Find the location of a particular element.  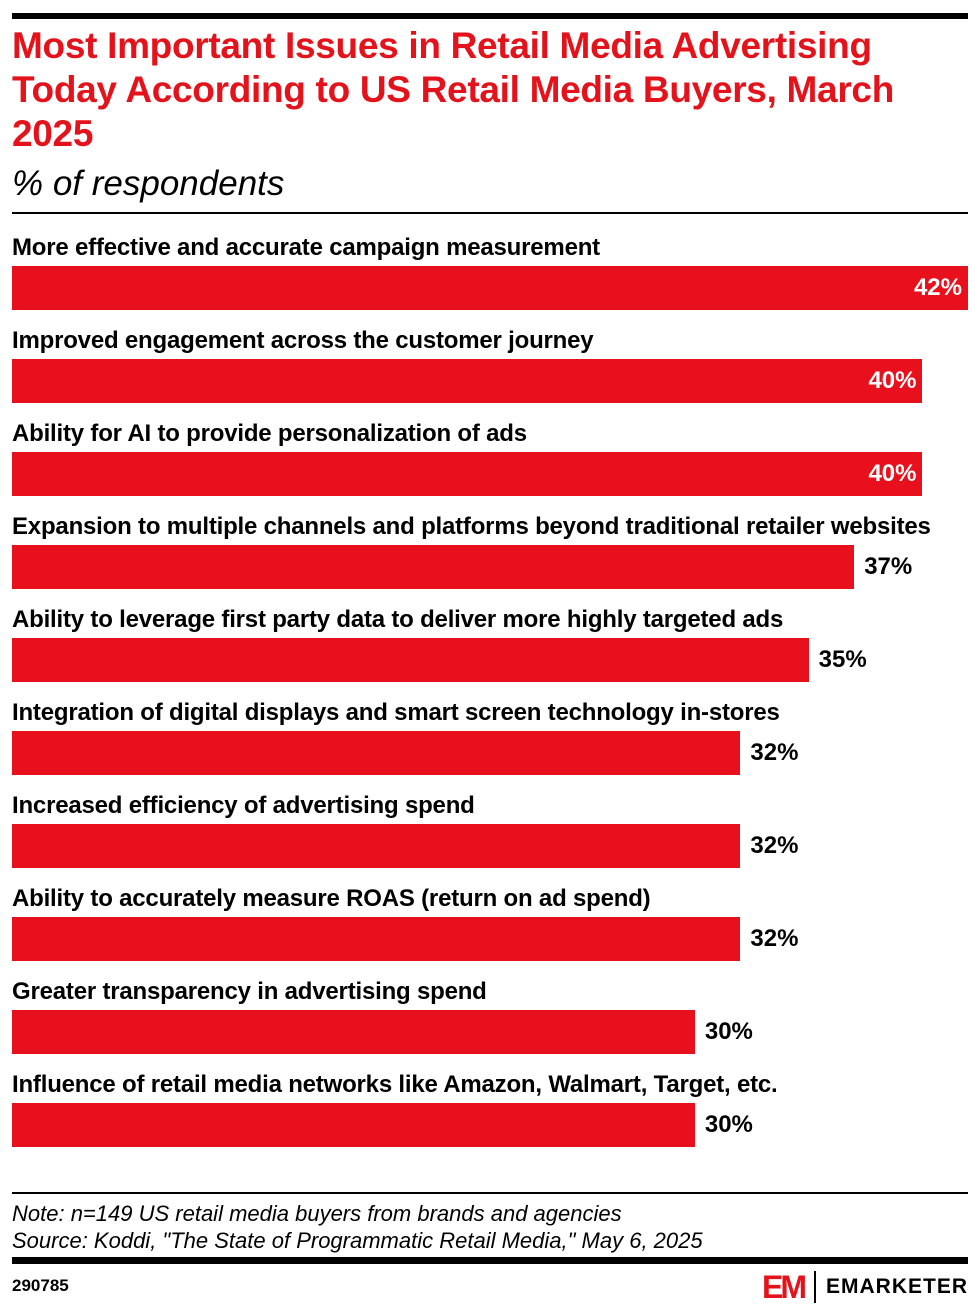

bar-track: 42% is located at coordinates (490, 288).